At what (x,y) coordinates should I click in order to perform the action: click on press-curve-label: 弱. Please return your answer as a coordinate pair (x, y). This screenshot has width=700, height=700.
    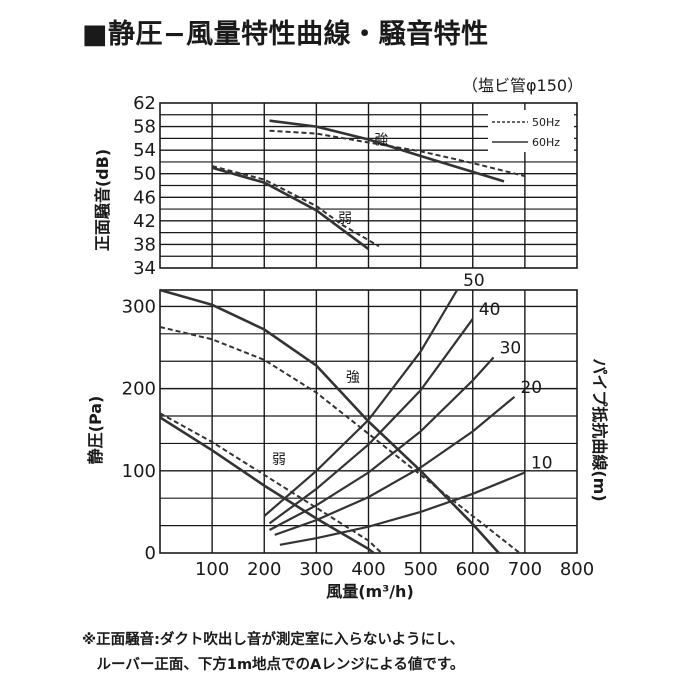
    Looking at the image, I should click on (279, 460).